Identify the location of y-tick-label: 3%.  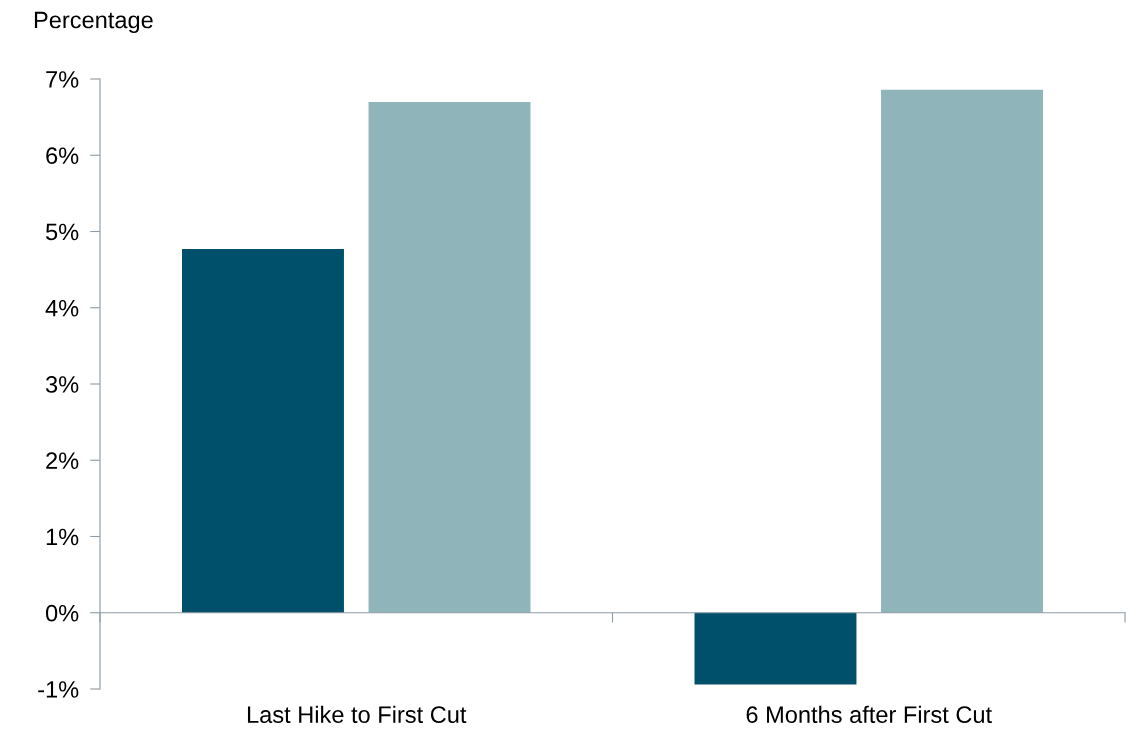
(62, 384).